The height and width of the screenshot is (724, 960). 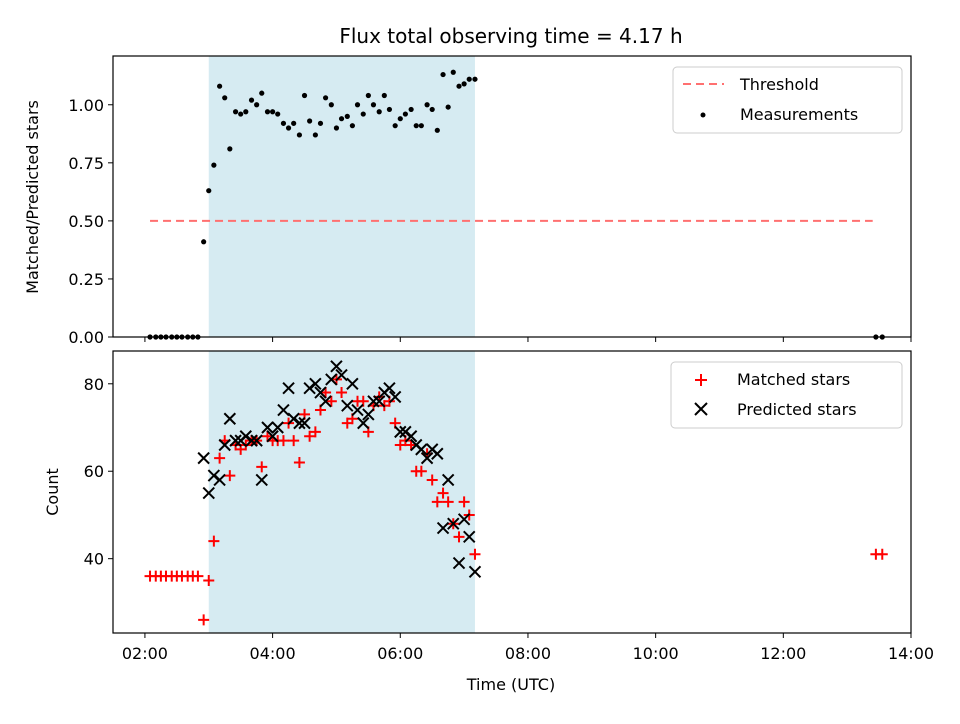 What do you see at coordinates (911, 653) in the screenshot?
I see `x-tick-label: 14:00` at bounding box center [911, 653].